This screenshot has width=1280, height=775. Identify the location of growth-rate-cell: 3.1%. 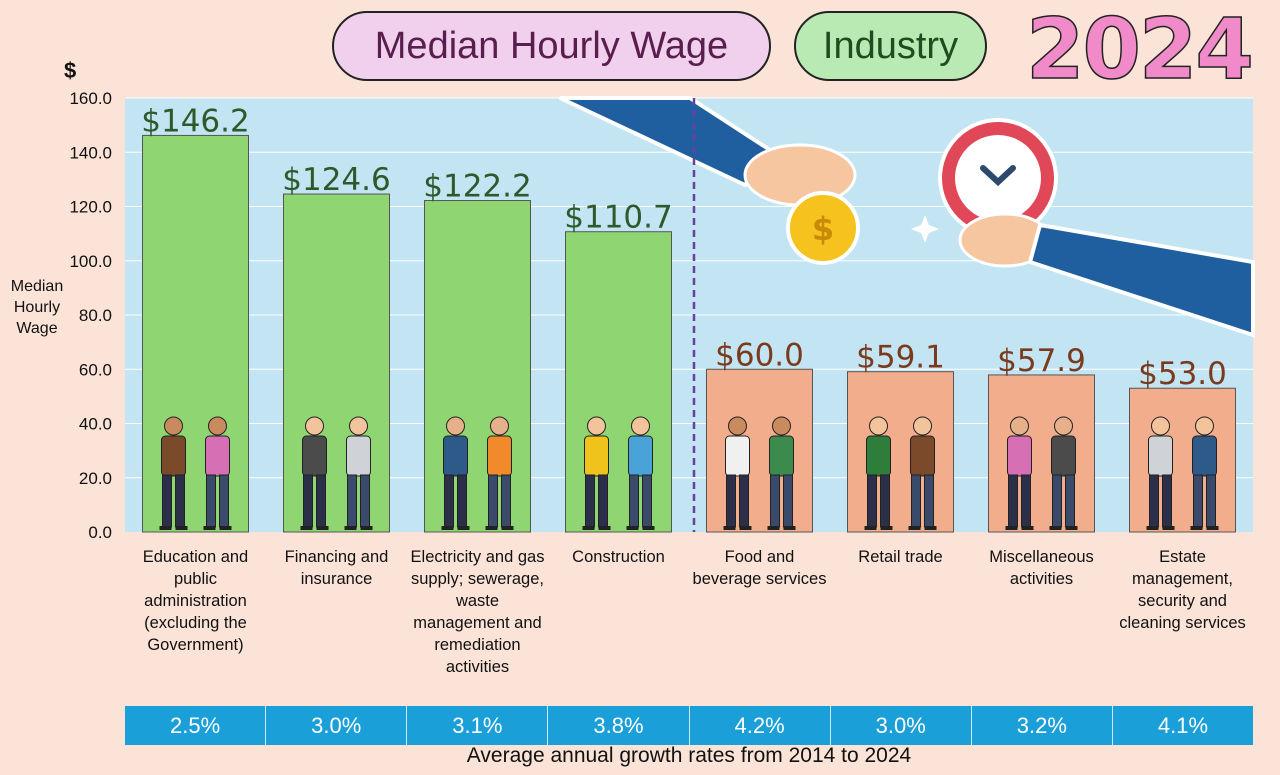
(478, 725).